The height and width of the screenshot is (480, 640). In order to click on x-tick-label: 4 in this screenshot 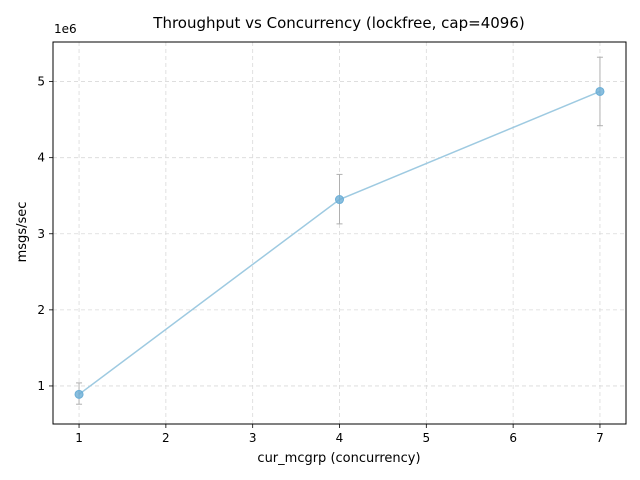, I will do `click(340, 438)`.